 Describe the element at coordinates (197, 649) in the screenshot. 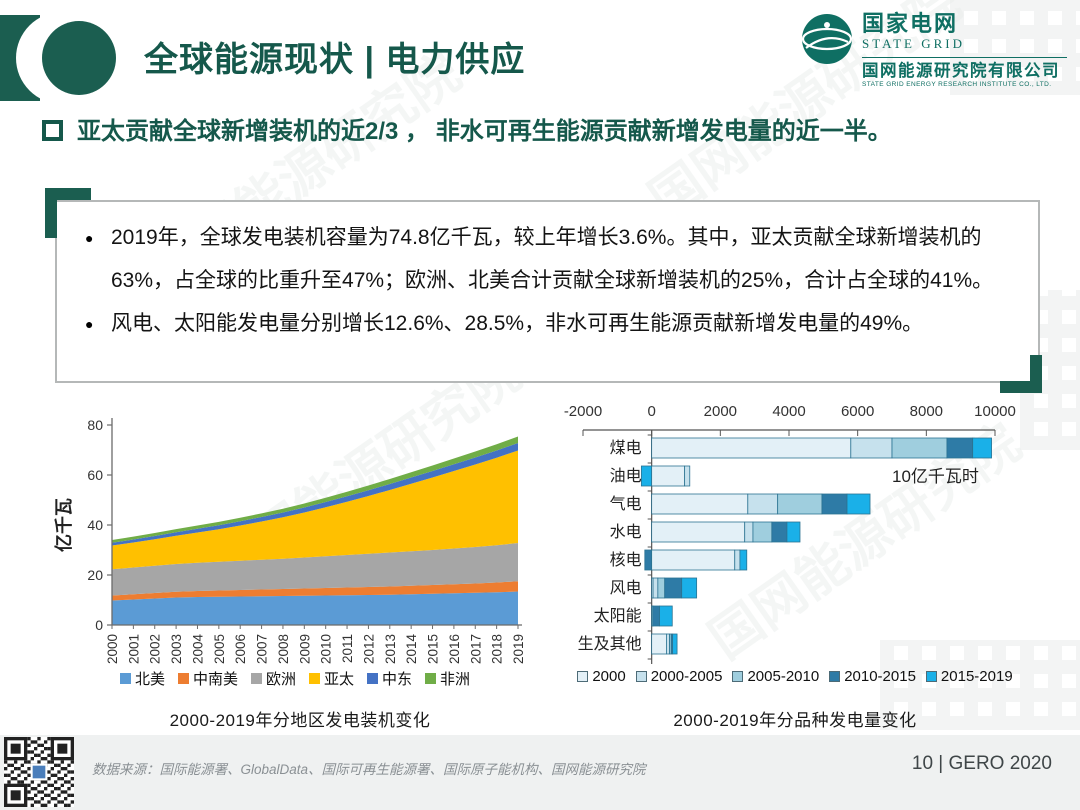

I see `svg-text: 2004` at that location.